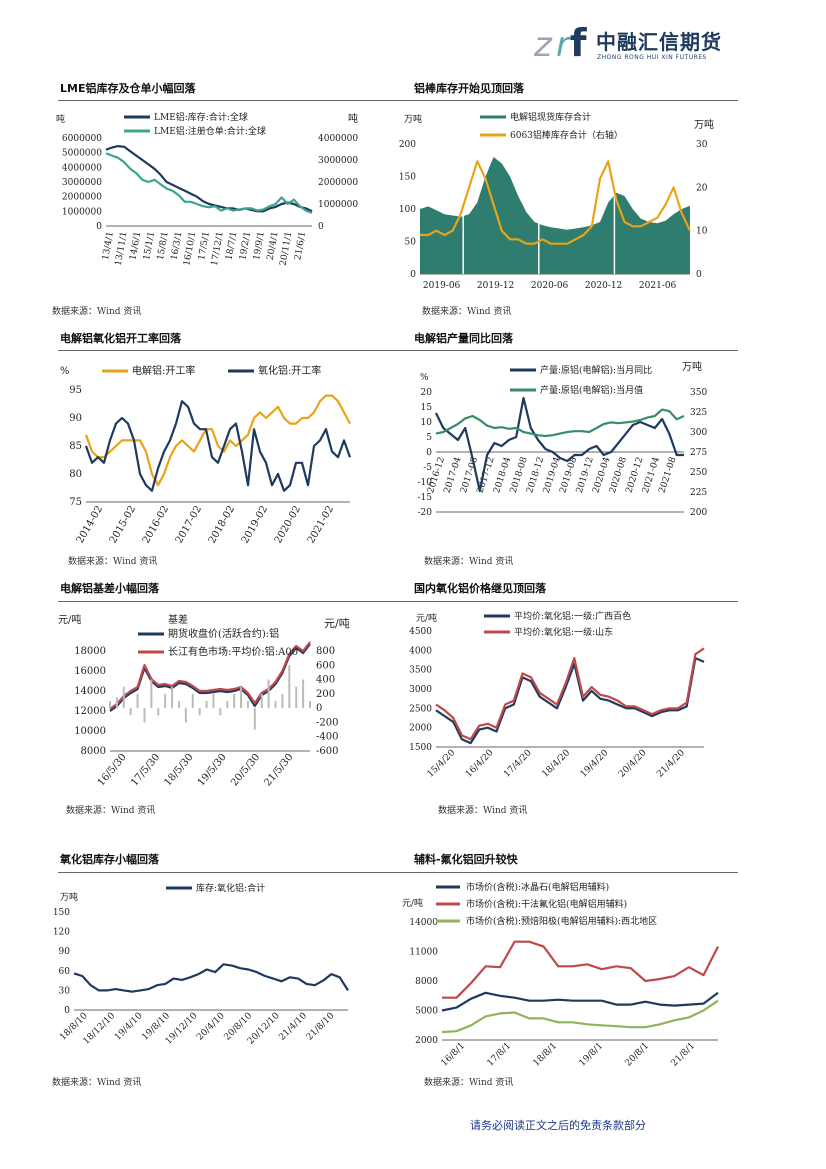  What do you see at coordinates (135, 246) in the screenshot?
I see `x-tick-label: 14/6/1` at bounding box center [135, 246].